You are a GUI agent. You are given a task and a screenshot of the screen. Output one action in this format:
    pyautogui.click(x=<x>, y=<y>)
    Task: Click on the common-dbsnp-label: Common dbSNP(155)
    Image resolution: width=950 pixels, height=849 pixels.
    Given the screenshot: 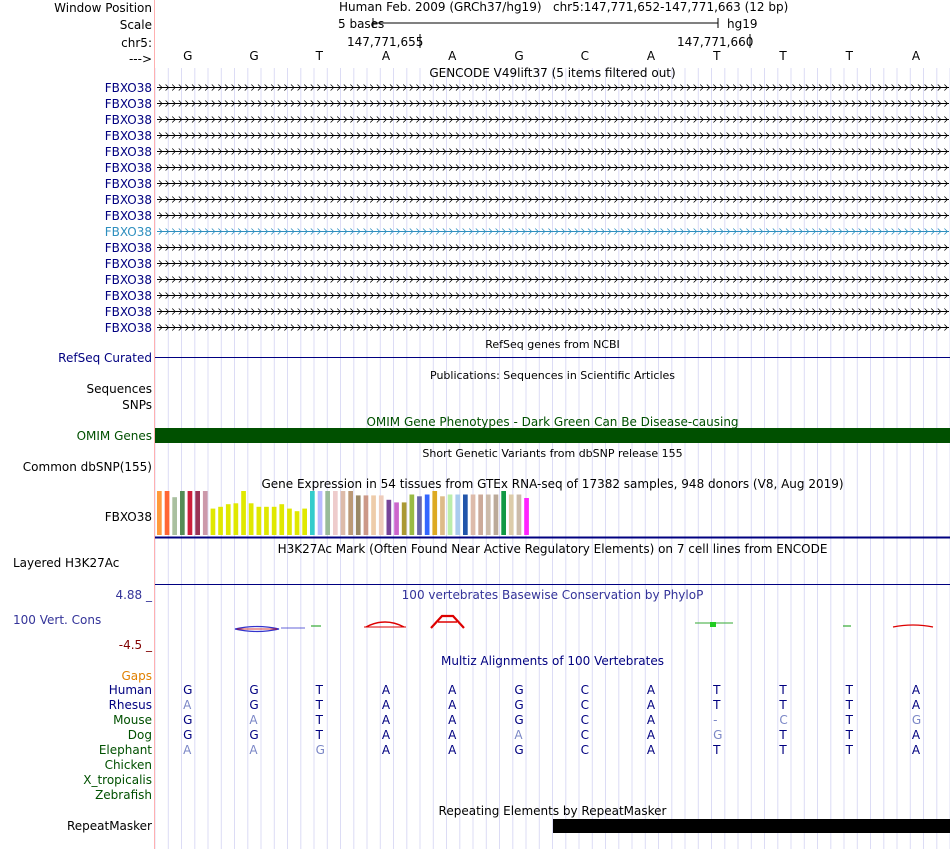 What is the action you would take?
    pyautogui.click(x=87, y=467)
    